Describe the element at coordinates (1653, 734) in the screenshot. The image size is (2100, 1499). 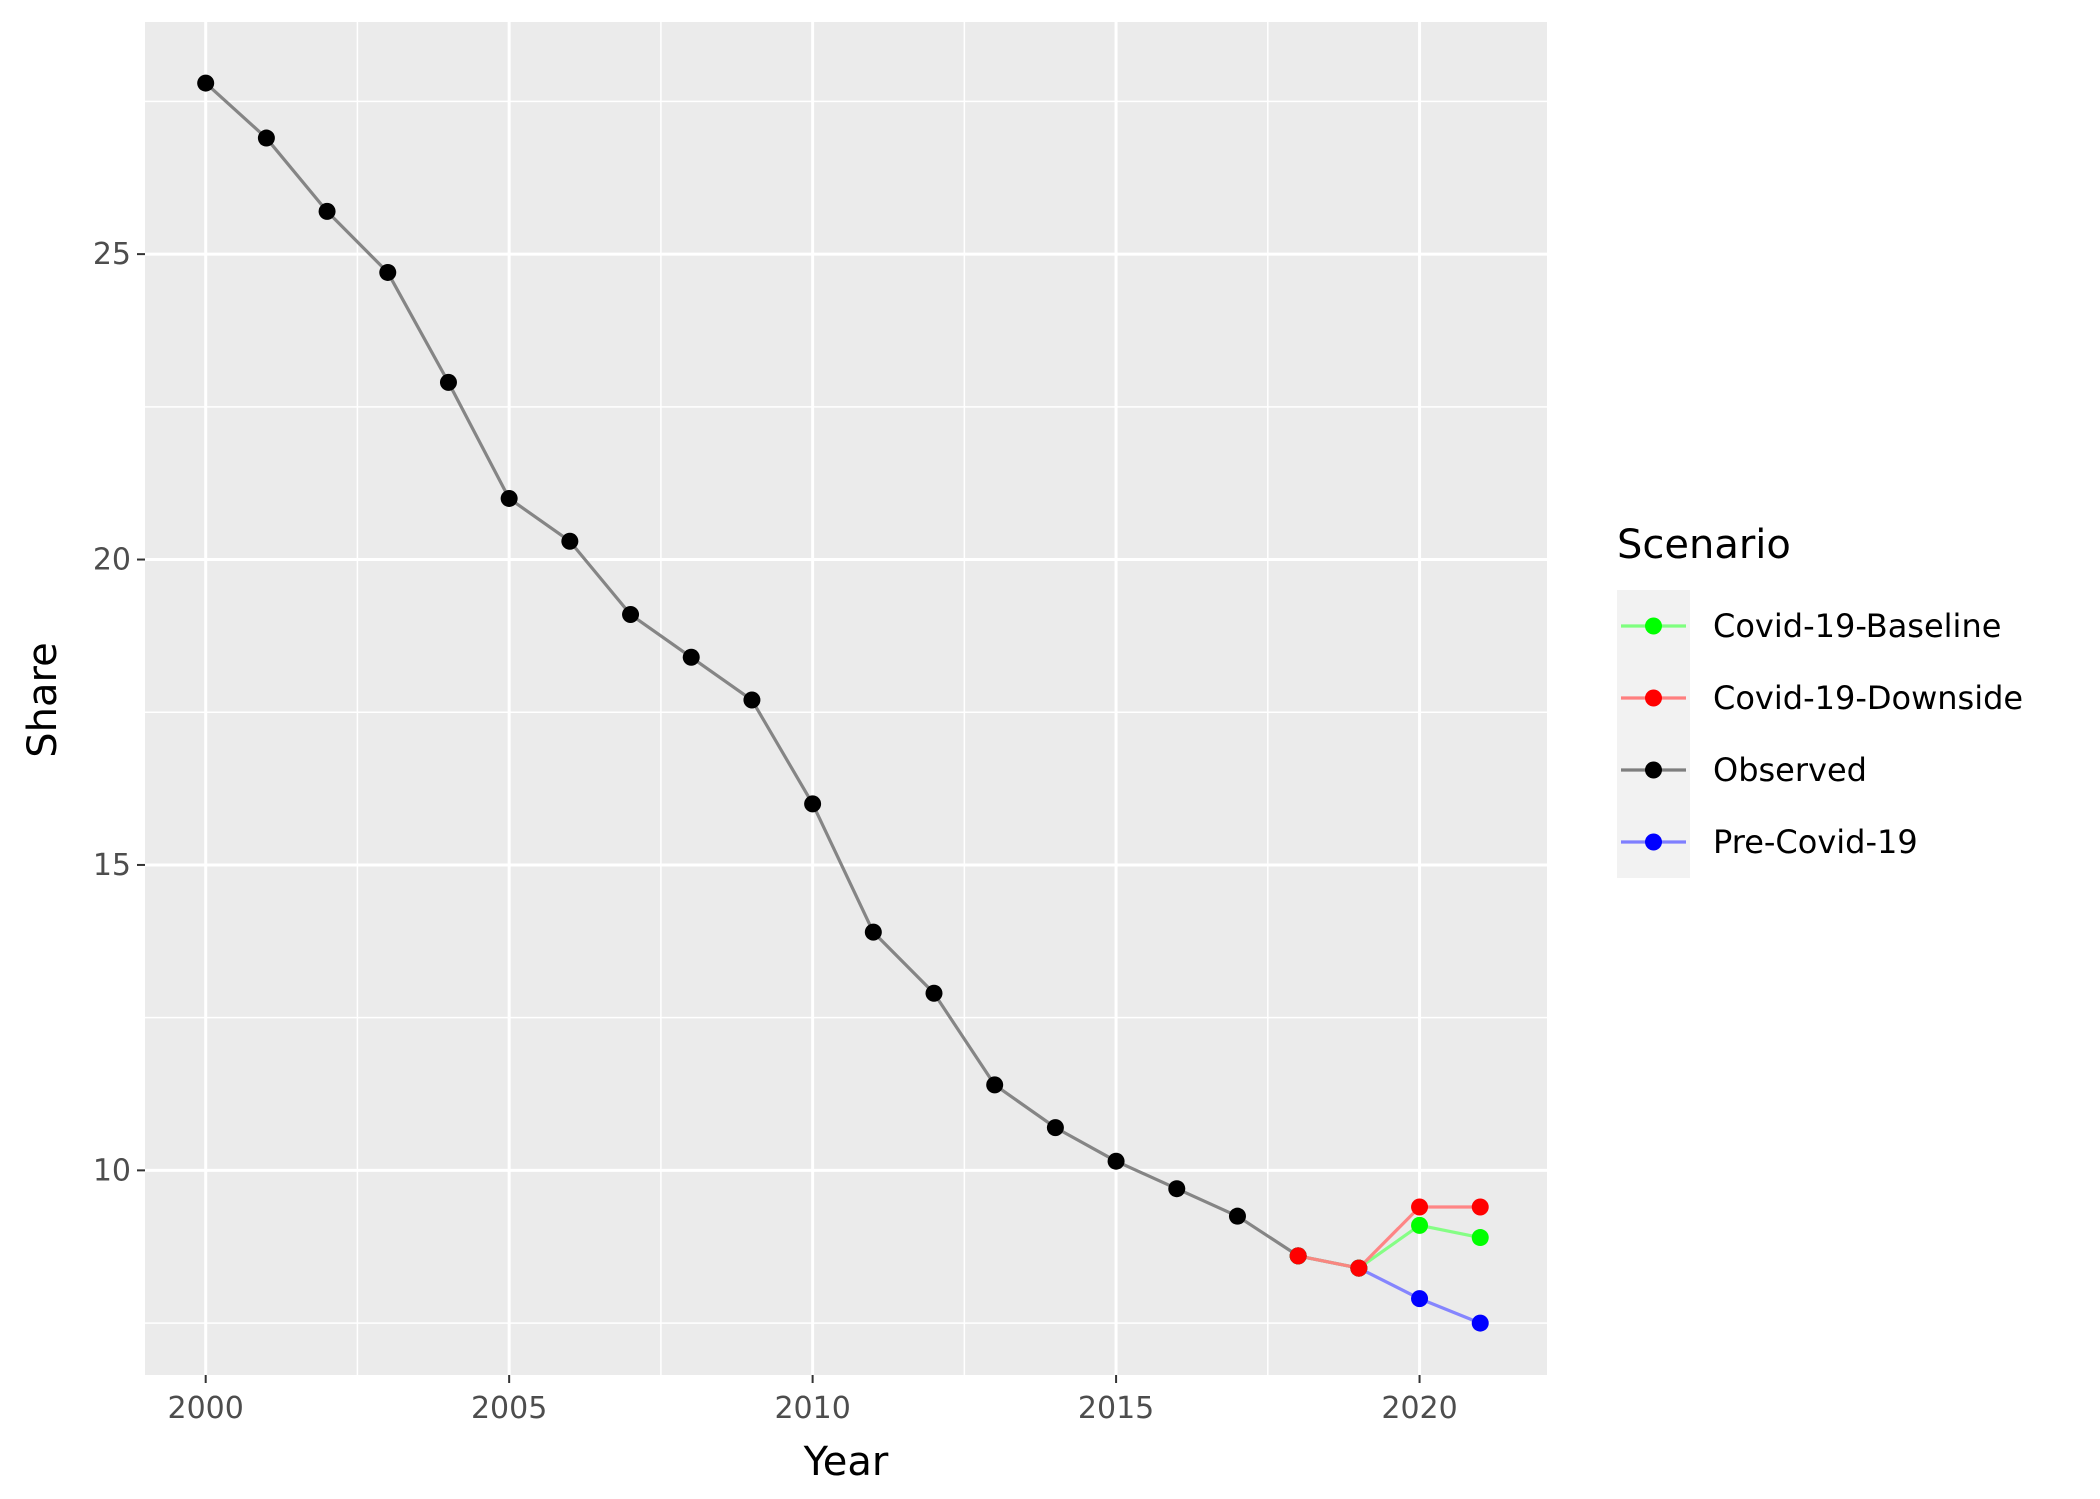
I see `legend-key-background` at that location.